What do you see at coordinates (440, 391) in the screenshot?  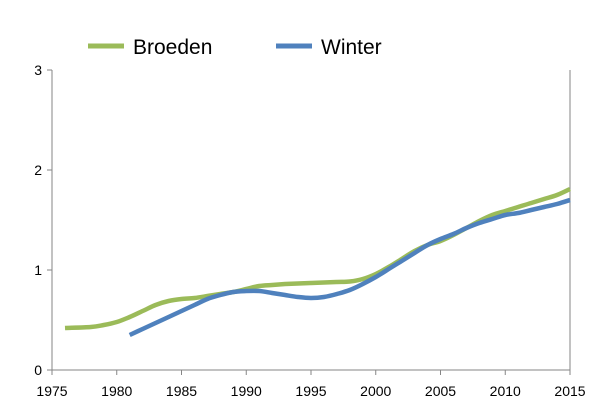 I see `x-tick-label: 2005` at bounding box center [440, 391].